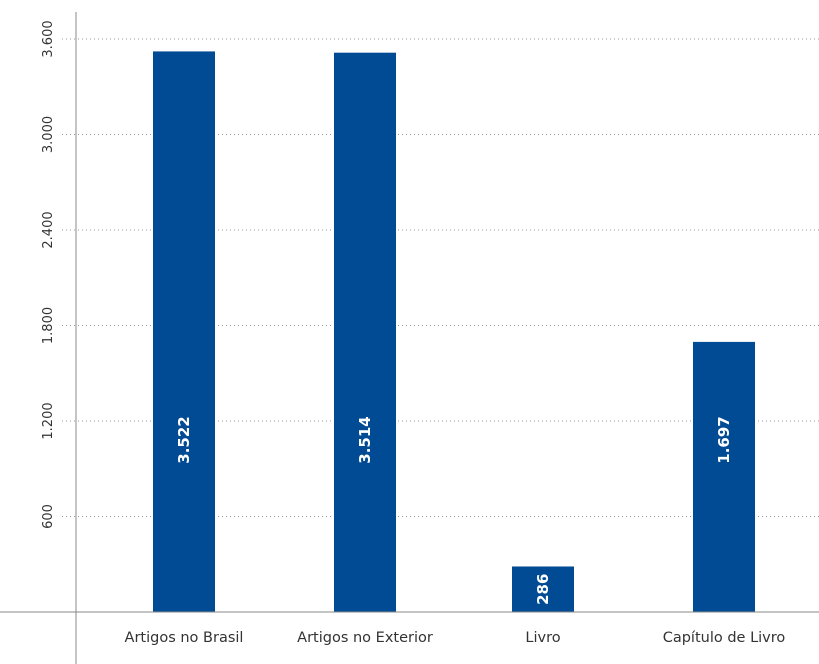 The image size is (819, 664). What do you see at coordinates (48, 516) in the screenshot?
I see `y-tick-label: 600` at bounding box center [48, 516].